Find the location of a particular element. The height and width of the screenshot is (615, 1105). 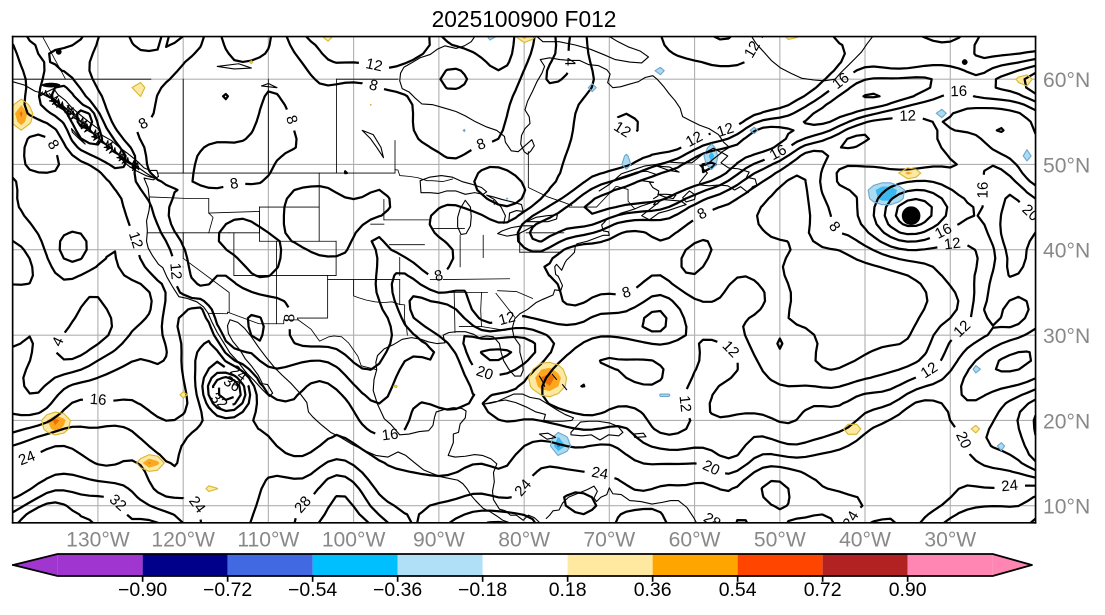

svg-text: 100°W is located at coordinates (354, 540).